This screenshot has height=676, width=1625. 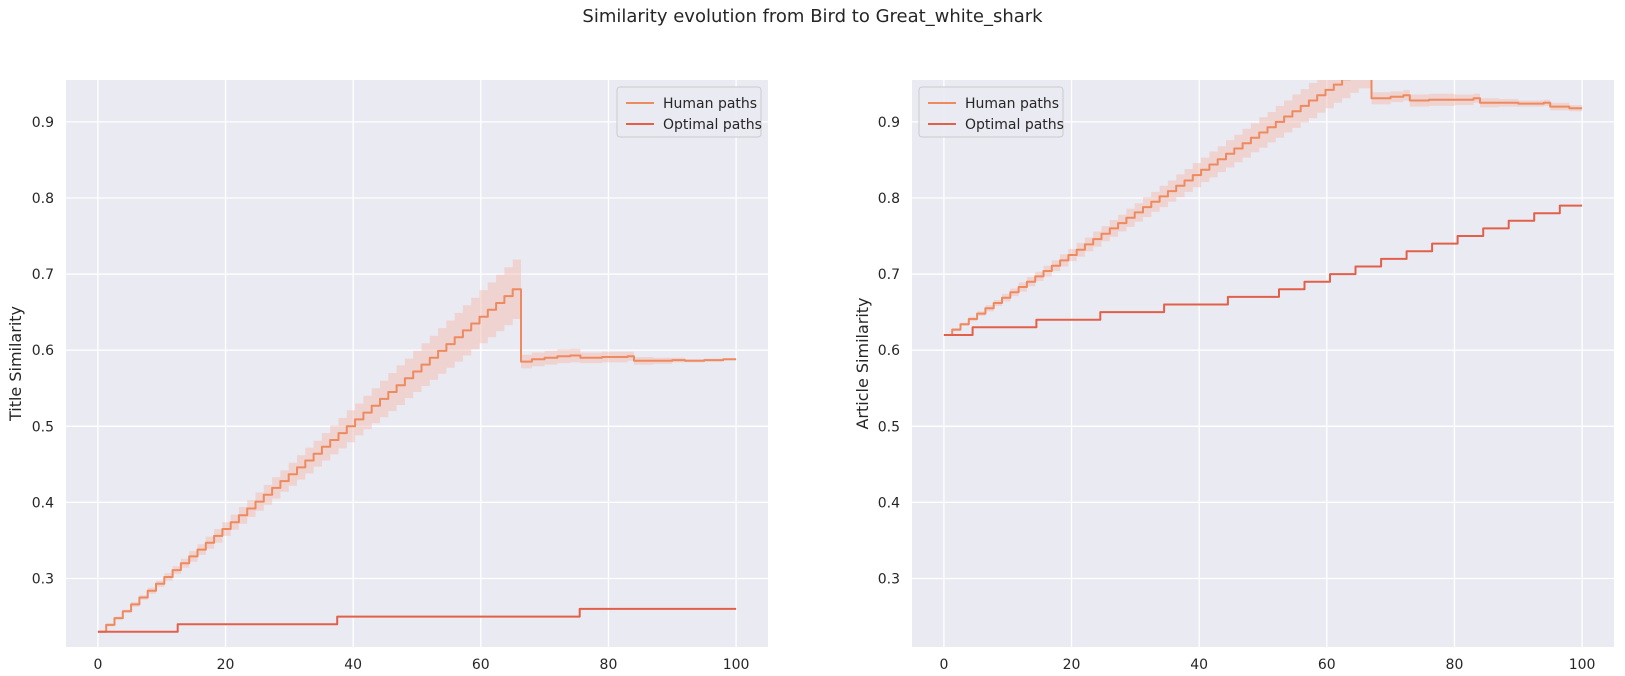 I want to click on plot-content, so click(x=1263, y=208).